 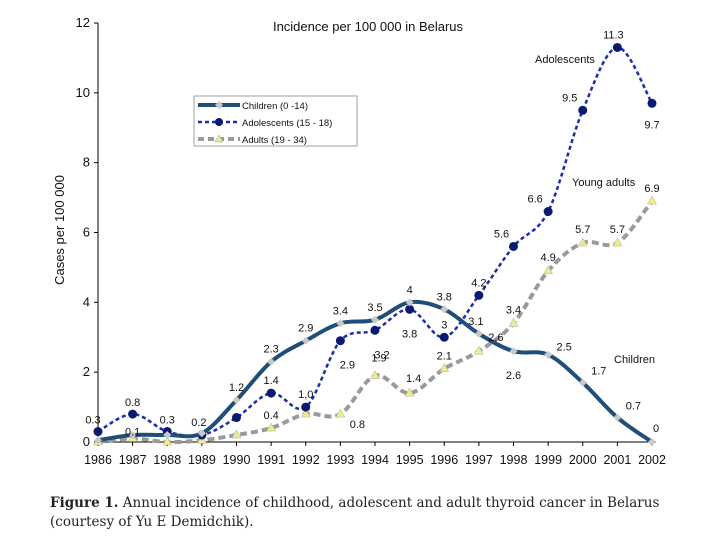 What do you see at coordinates (219, 138) in the screenshot?
I see `legend-marker-adults` at bounding box center [219, 138].